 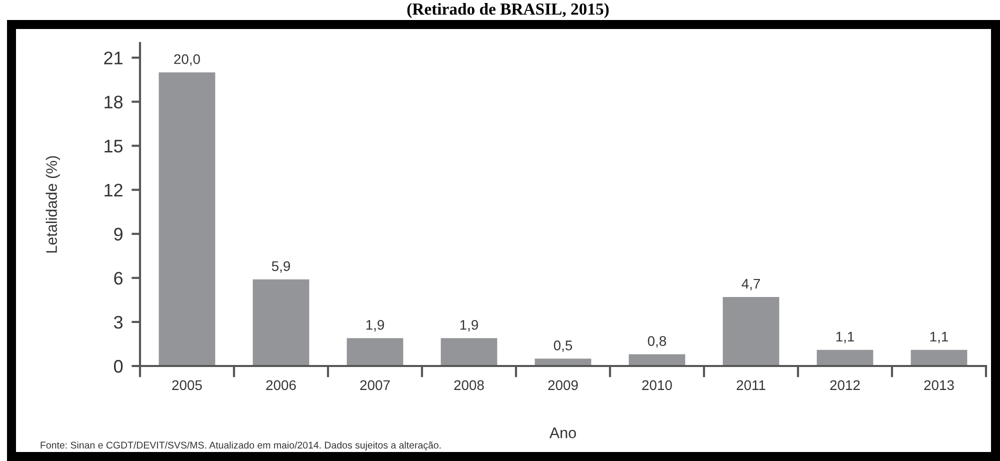 I want to click on chart-title: (Retirado de BRASIL, 2015), so click(x=508, y=10).